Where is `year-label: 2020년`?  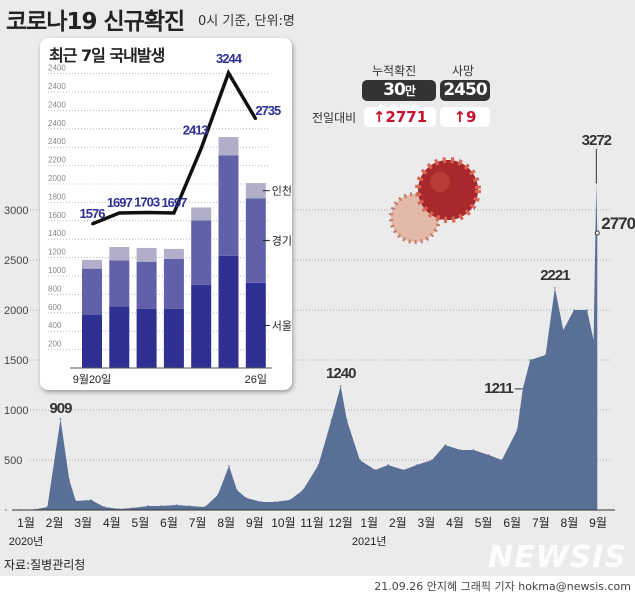
year-label: 2020년 is located at coordinates (26, 541).